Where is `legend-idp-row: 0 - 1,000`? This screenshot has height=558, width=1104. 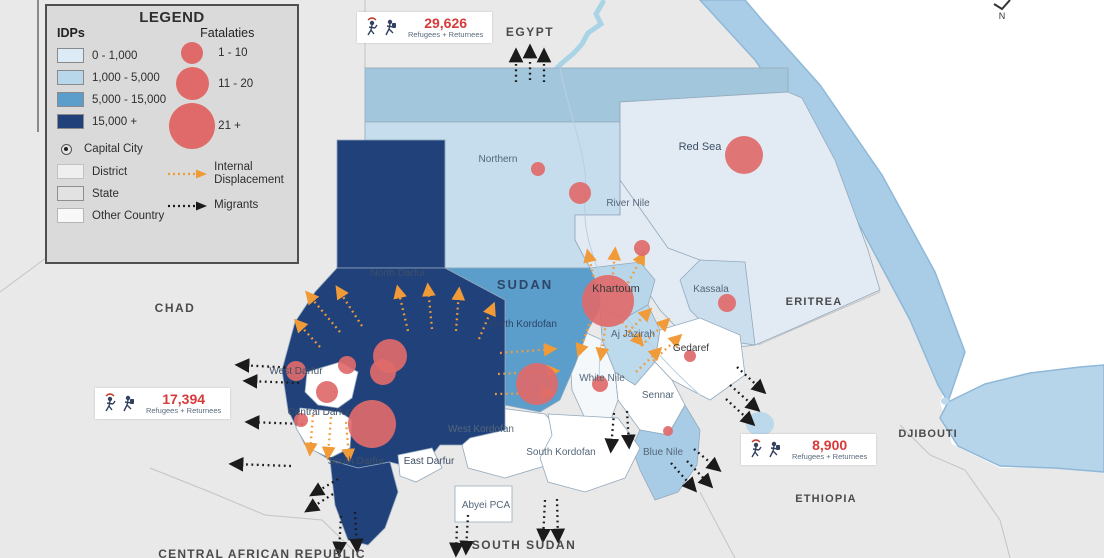 legend-idp-row: 0 - 1,000 is located at coordinates (111, 55).